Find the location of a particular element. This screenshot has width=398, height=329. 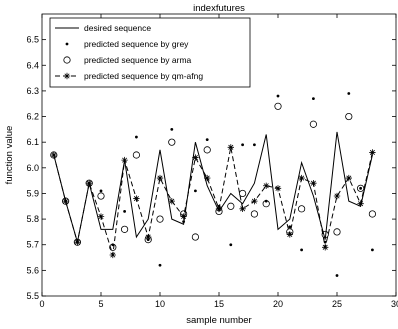

y-tick-label: 5.9 is located at coordinates (32, 193).